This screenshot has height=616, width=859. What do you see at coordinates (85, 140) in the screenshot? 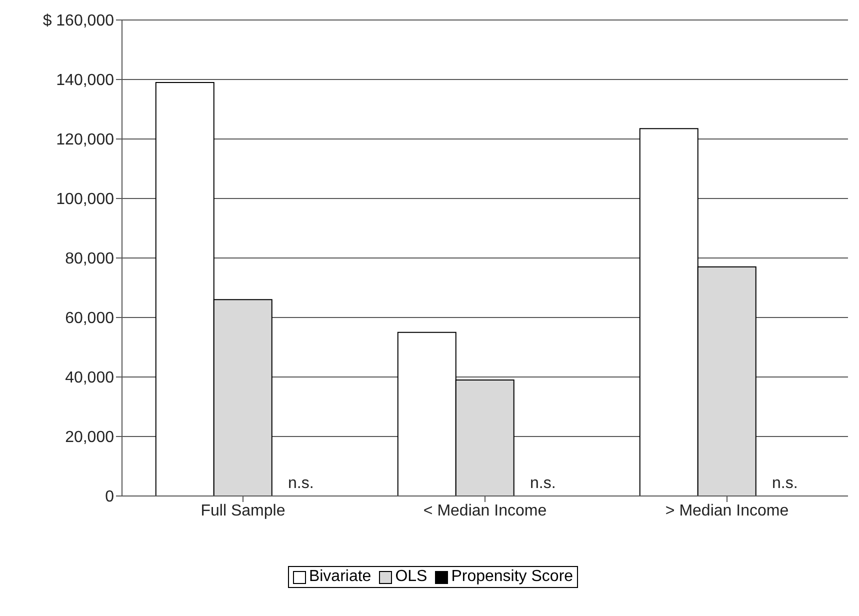
I see `y-tick-label: 120,000` at bounding box center [85, 140].